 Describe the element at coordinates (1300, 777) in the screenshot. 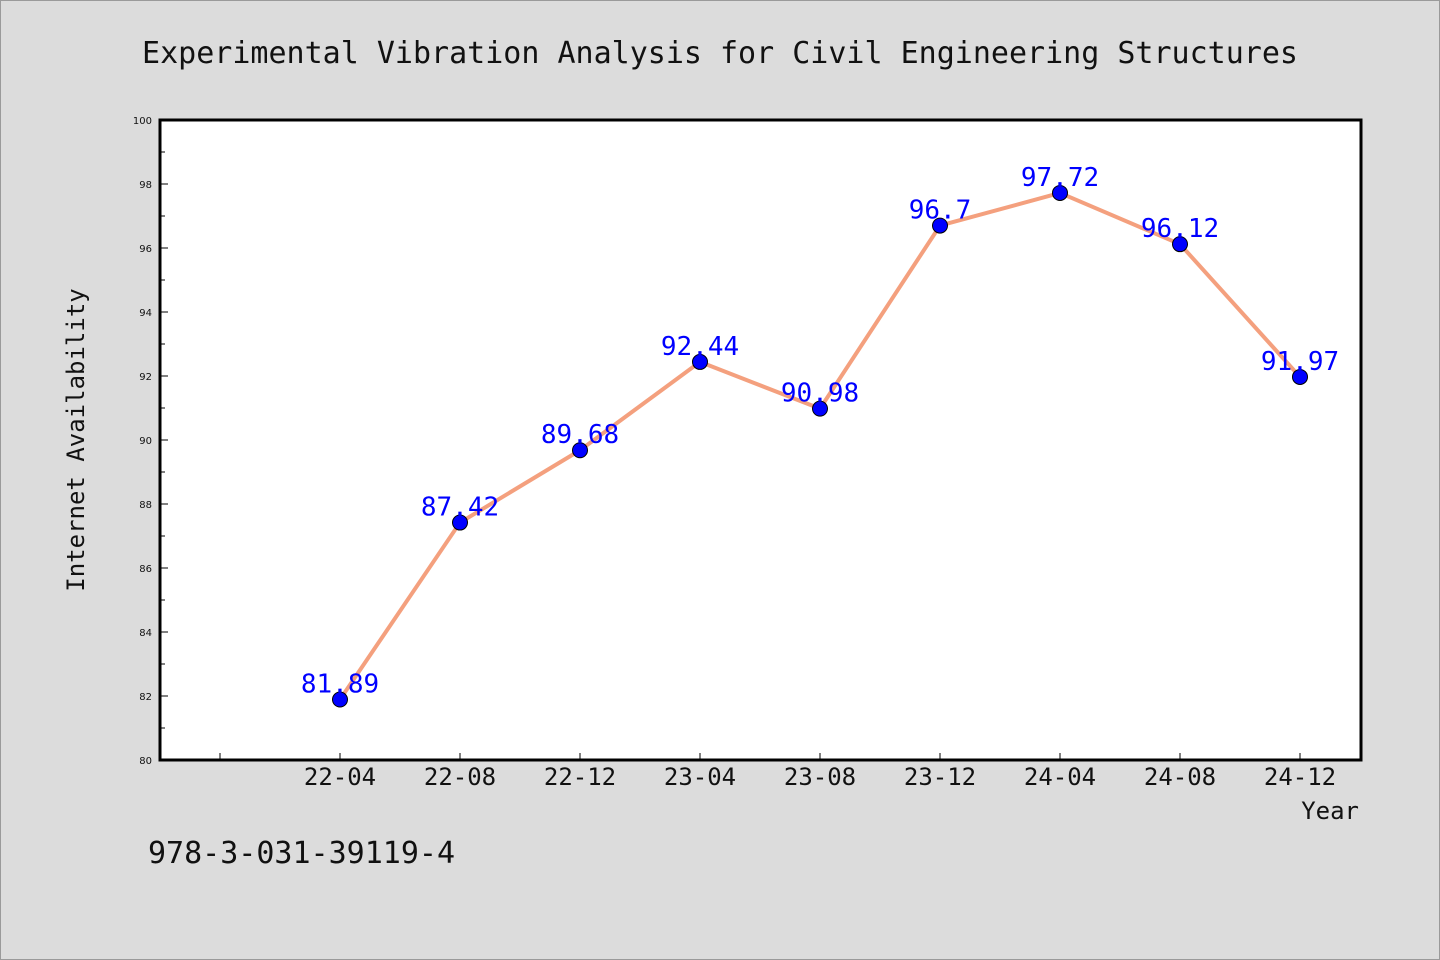

I see `x-tick-label: 24-12` at that location.